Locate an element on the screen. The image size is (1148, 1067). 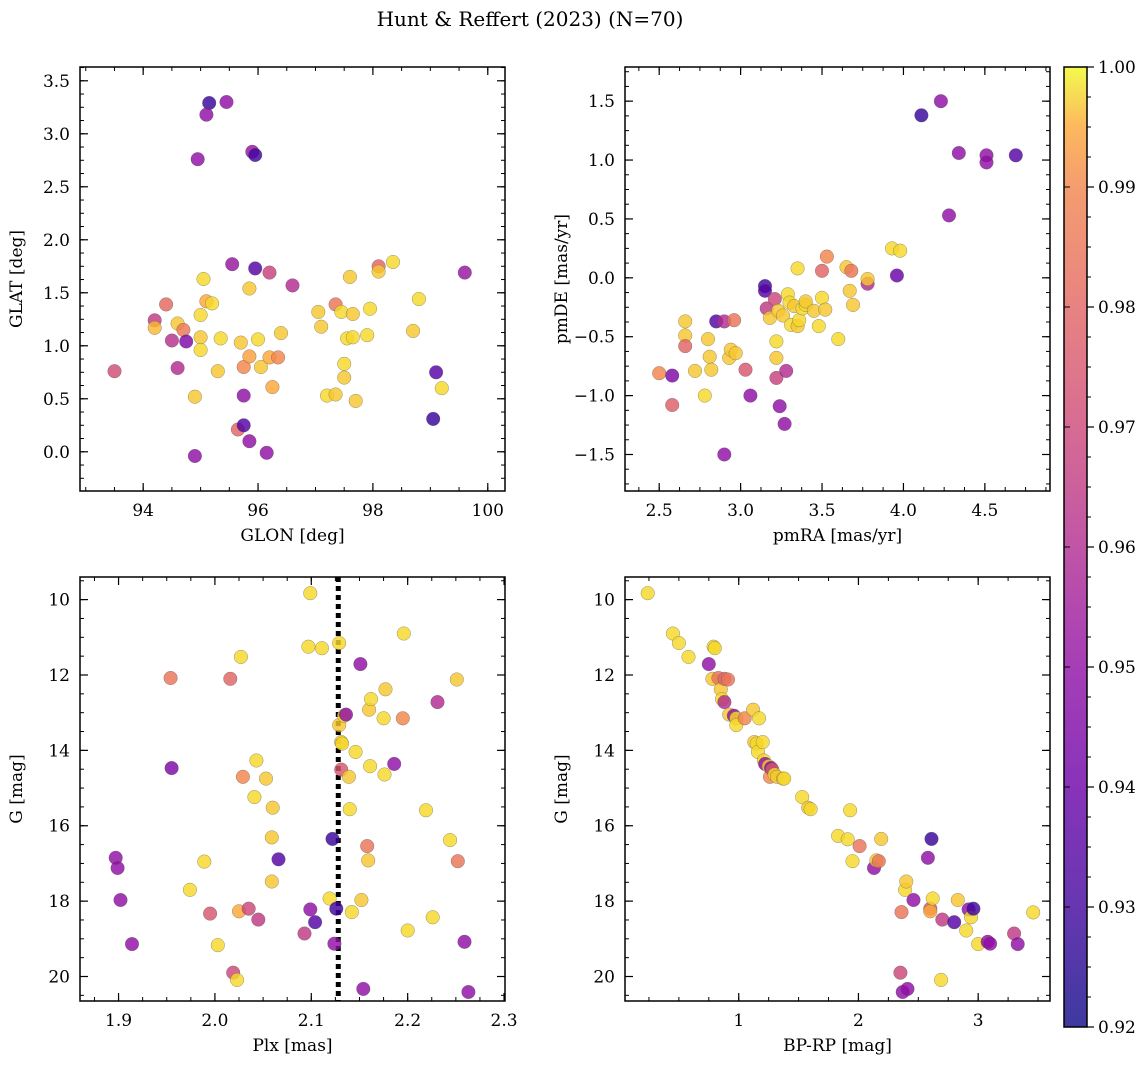
colorbar-tick-label: 1.00 is located at coordinates (1117, 68).